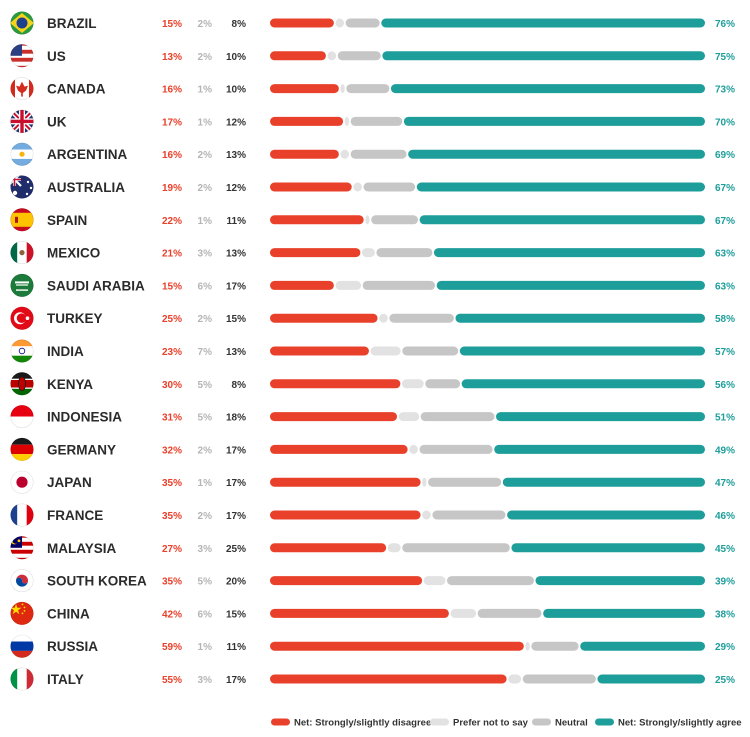 The width and height of the screenshot is (750, 737). Describe the element at coordinates (22, 285) in the screenshot. I see `flag-saudi-arabia-icon` at that location.